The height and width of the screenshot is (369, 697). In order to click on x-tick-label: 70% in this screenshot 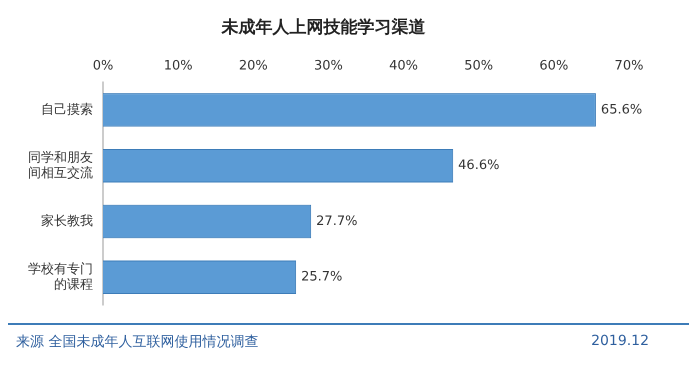, I will do `click(629, 66)`.